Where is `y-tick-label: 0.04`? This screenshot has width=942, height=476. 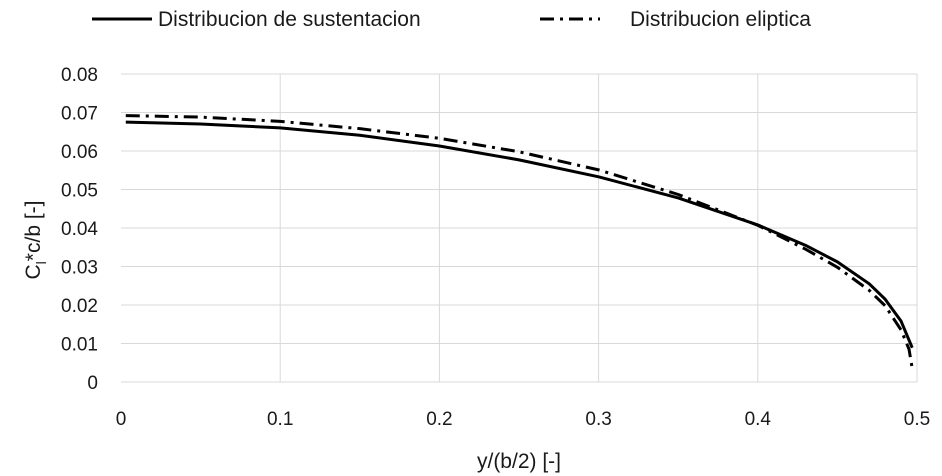
y-tick-label: 0.04 is located at coordinates (79, 229).